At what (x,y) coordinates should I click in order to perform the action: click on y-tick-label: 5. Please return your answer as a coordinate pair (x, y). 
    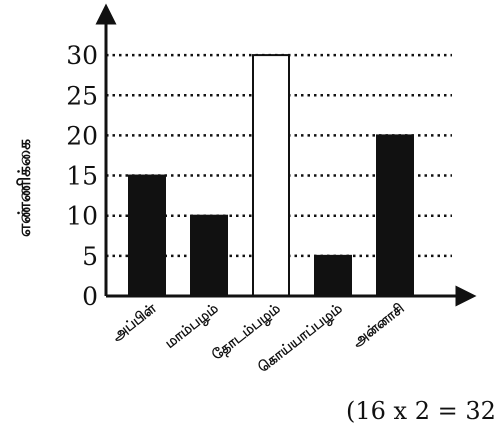
    Looking at the image, I should click on (90, 256).